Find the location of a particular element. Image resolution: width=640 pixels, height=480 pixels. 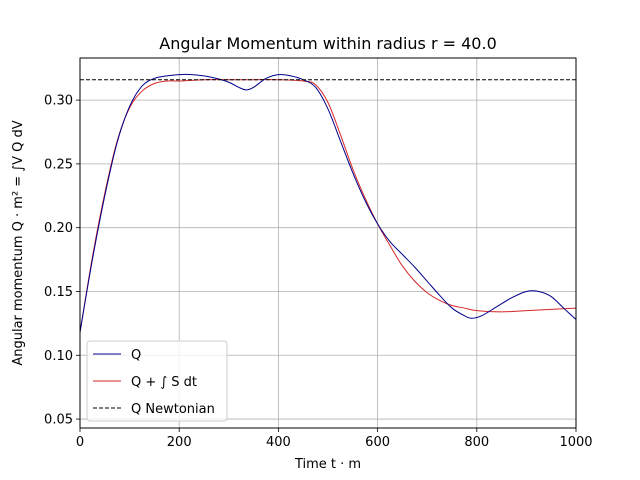

y-tick-label: 0.15 is located at coordinates (58, 292).